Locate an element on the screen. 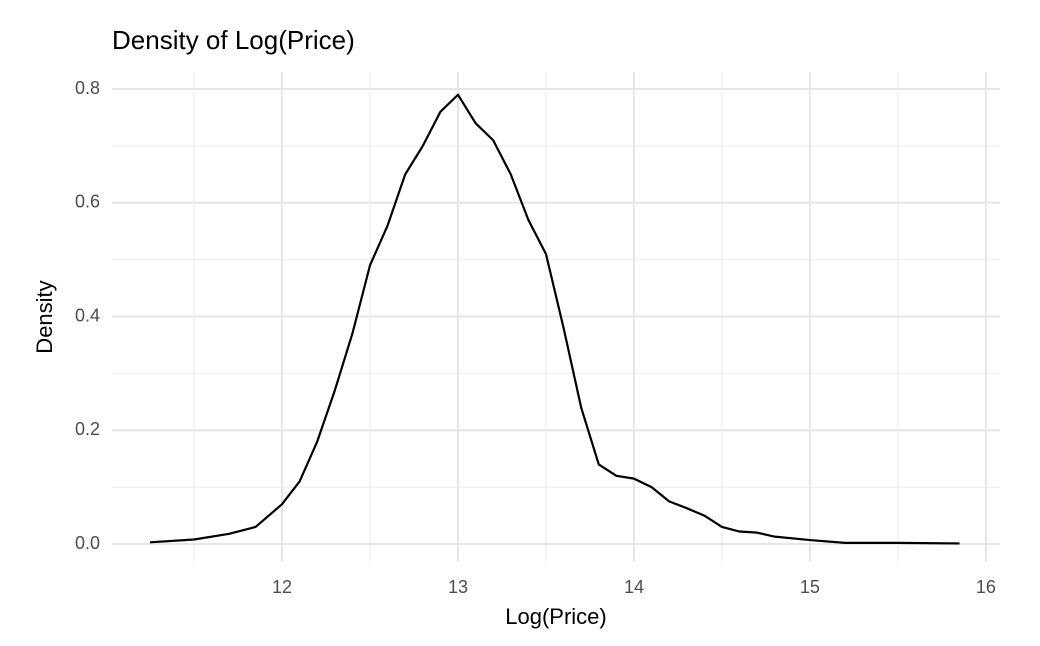 This screenshot has width=1040, height=646. y-tick-label: 0.2 is located at coordinates (87, 429).